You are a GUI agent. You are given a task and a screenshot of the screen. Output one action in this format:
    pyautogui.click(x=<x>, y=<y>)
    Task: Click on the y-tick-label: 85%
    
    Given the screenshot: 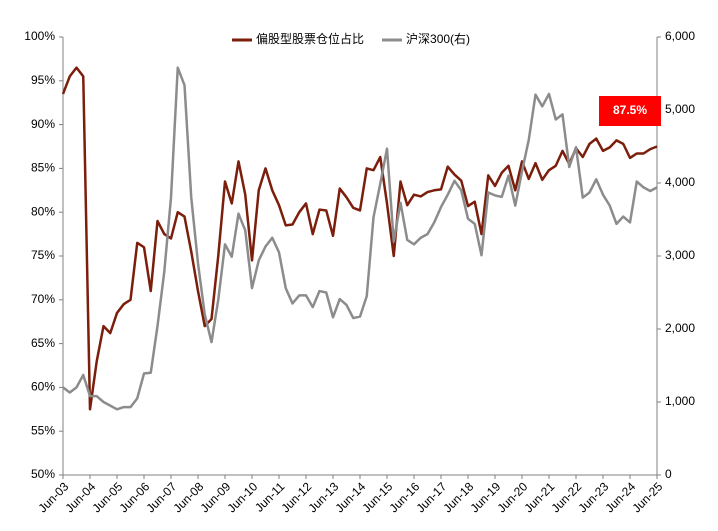 What is the action you would take?
    pyautogui.click(x=43, y=168)
    